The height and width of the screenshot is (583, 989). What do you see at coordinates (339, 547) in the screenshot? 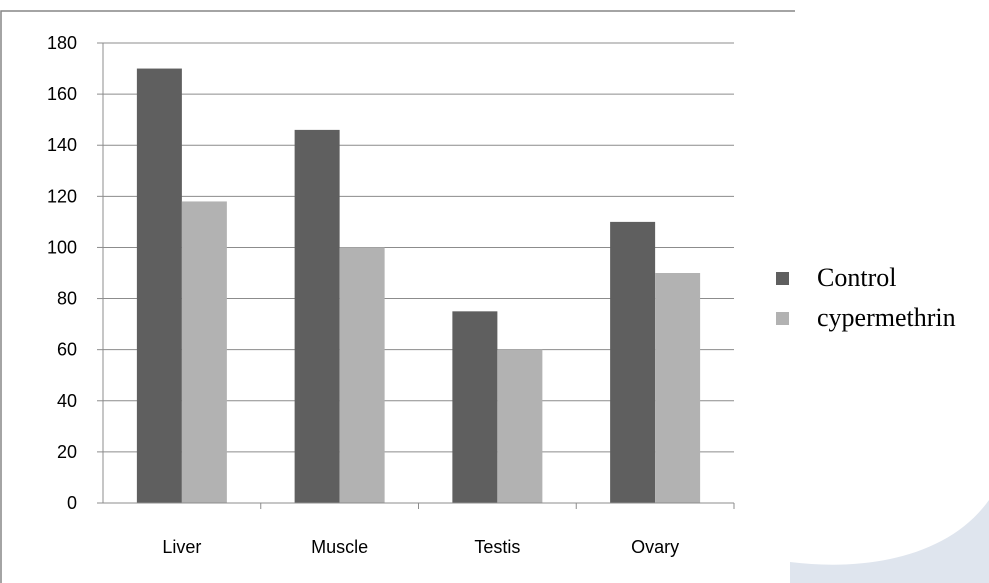
I see `x-tick-label: Muscle` at bounding box center [339, 547].